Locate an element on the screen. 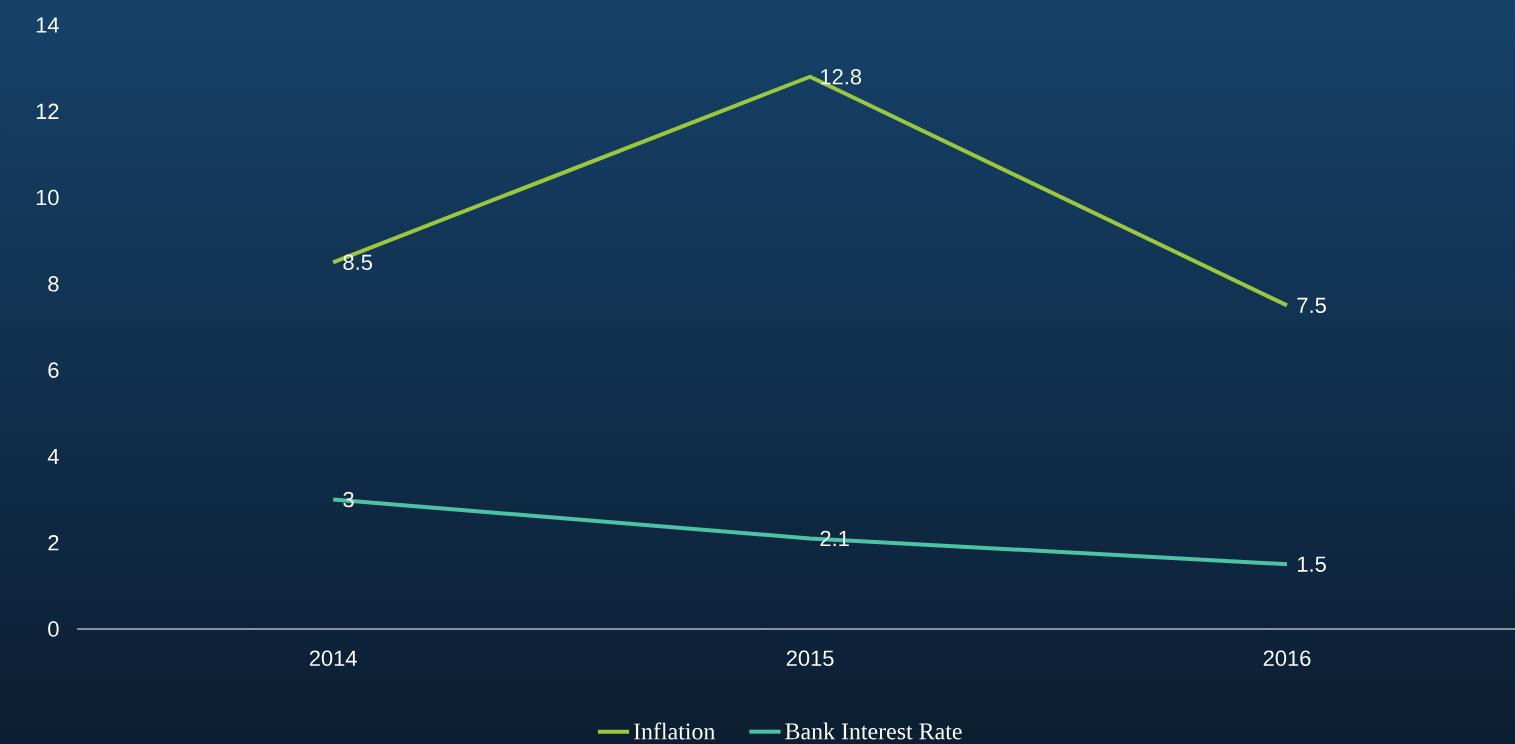  x-tick-label: 2016 is located at coordinates (1287, 658).